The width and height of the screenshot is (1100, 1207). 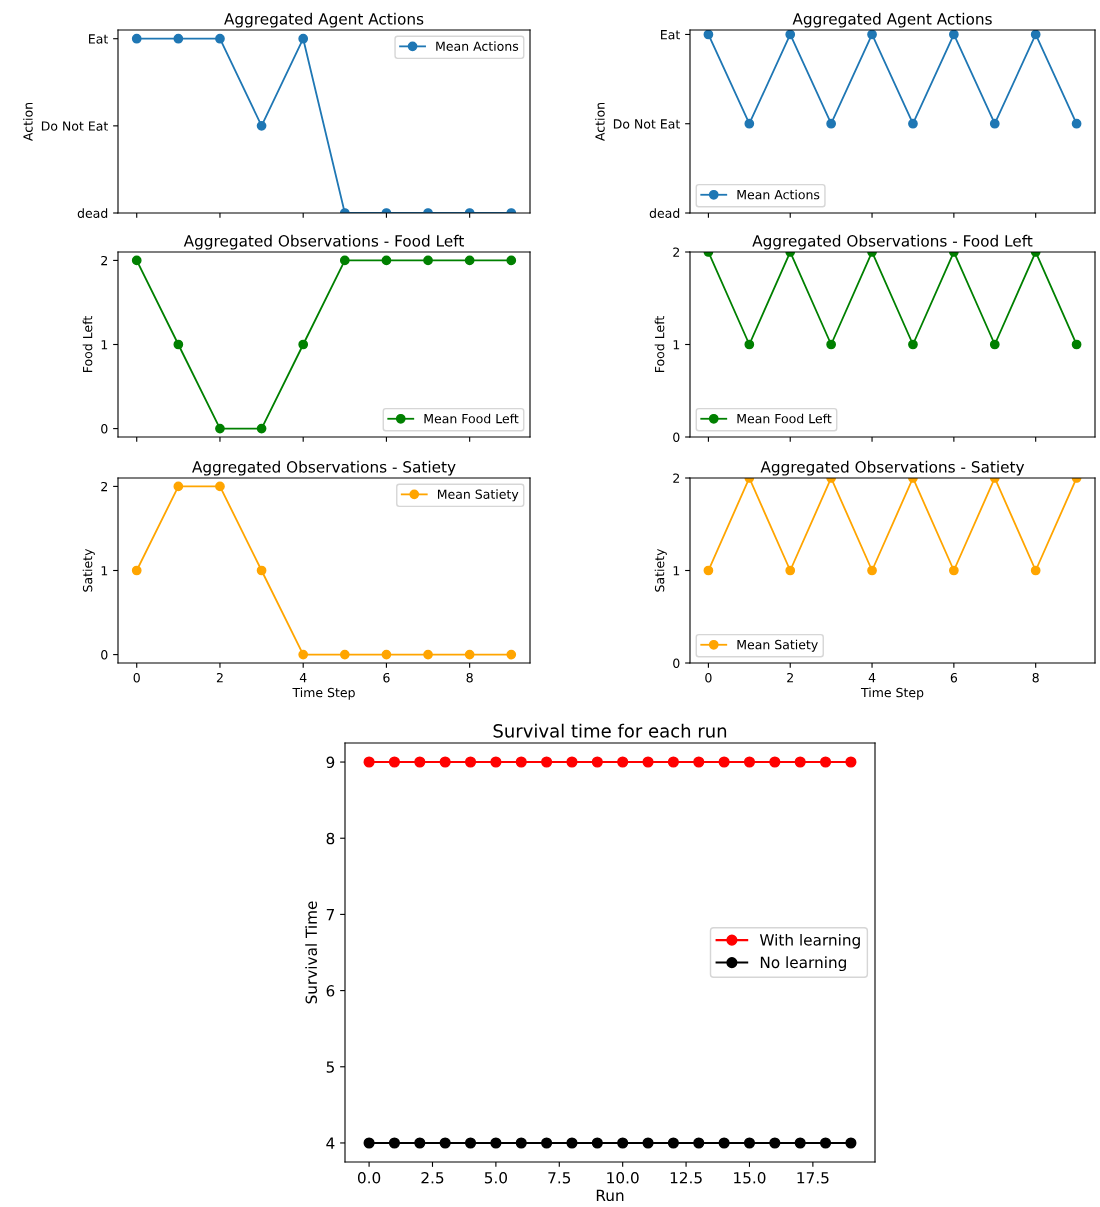 I want to click on y-tick-label: 5, so click(x=330, y=1067).